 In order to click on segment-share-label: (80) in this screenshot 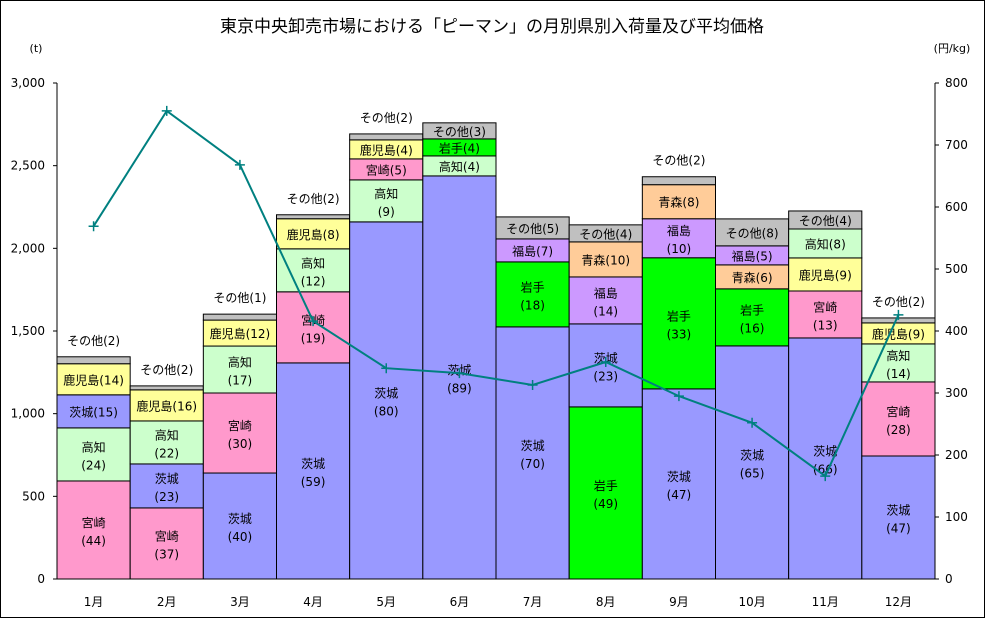, I will do `click(386, 411)`.